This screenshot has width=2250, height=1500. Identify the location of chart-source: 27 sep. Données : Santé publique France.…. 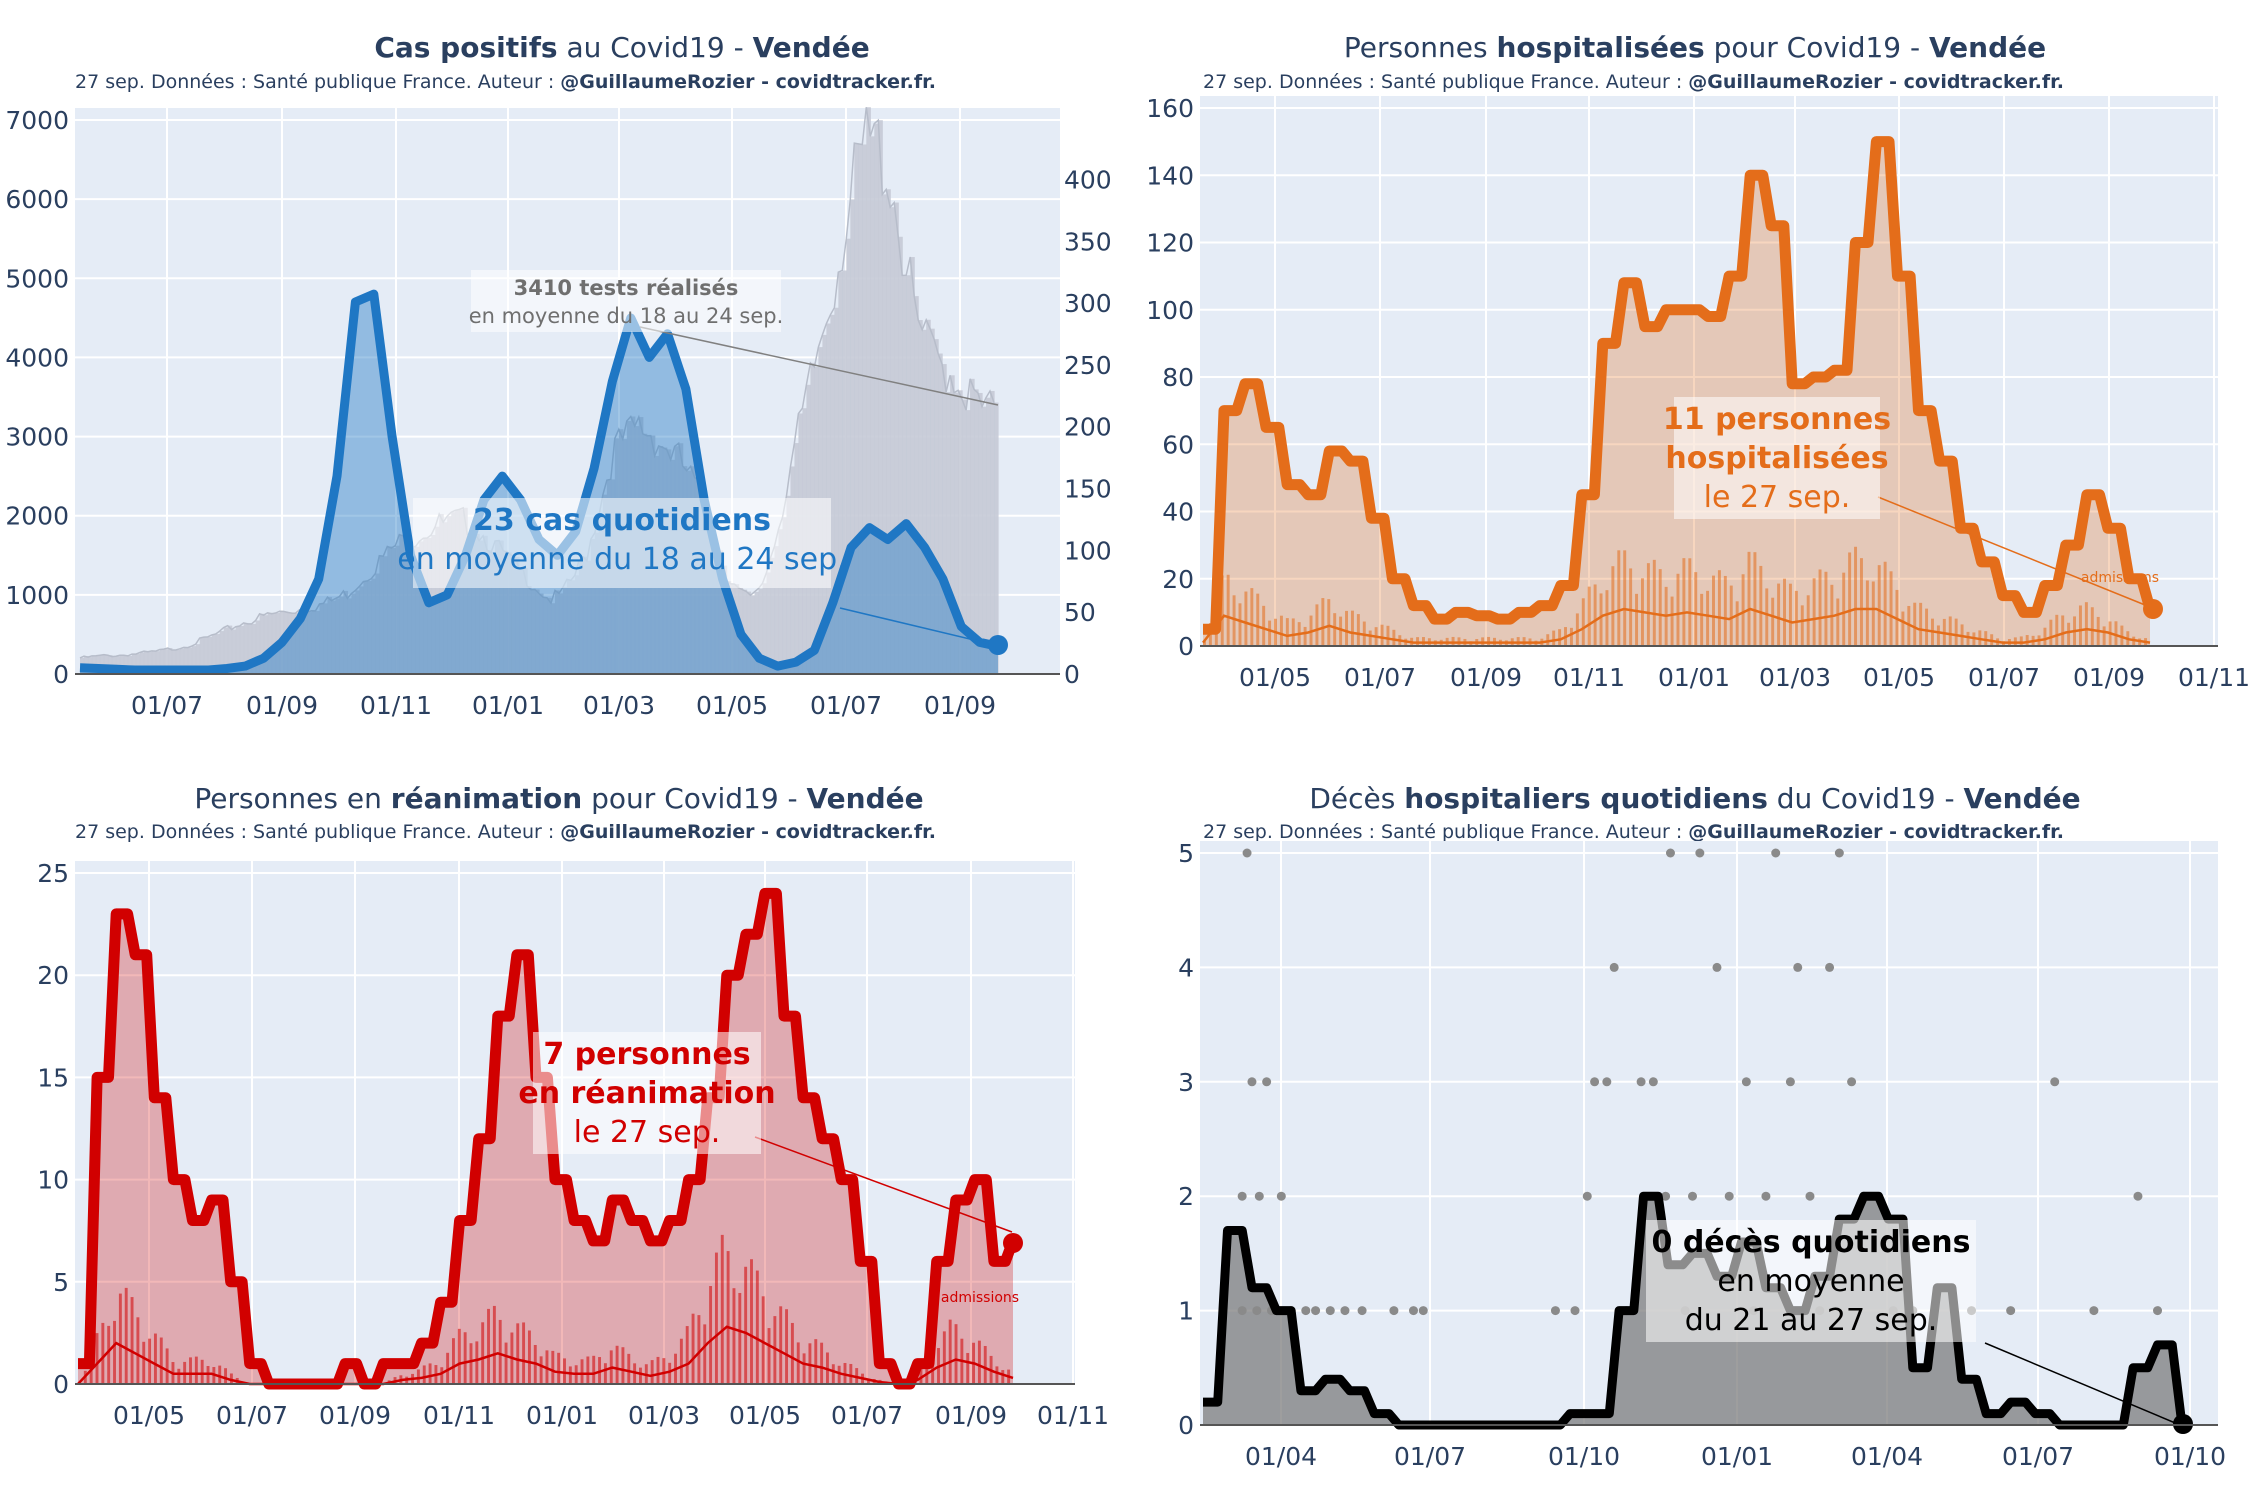
(505, 832).